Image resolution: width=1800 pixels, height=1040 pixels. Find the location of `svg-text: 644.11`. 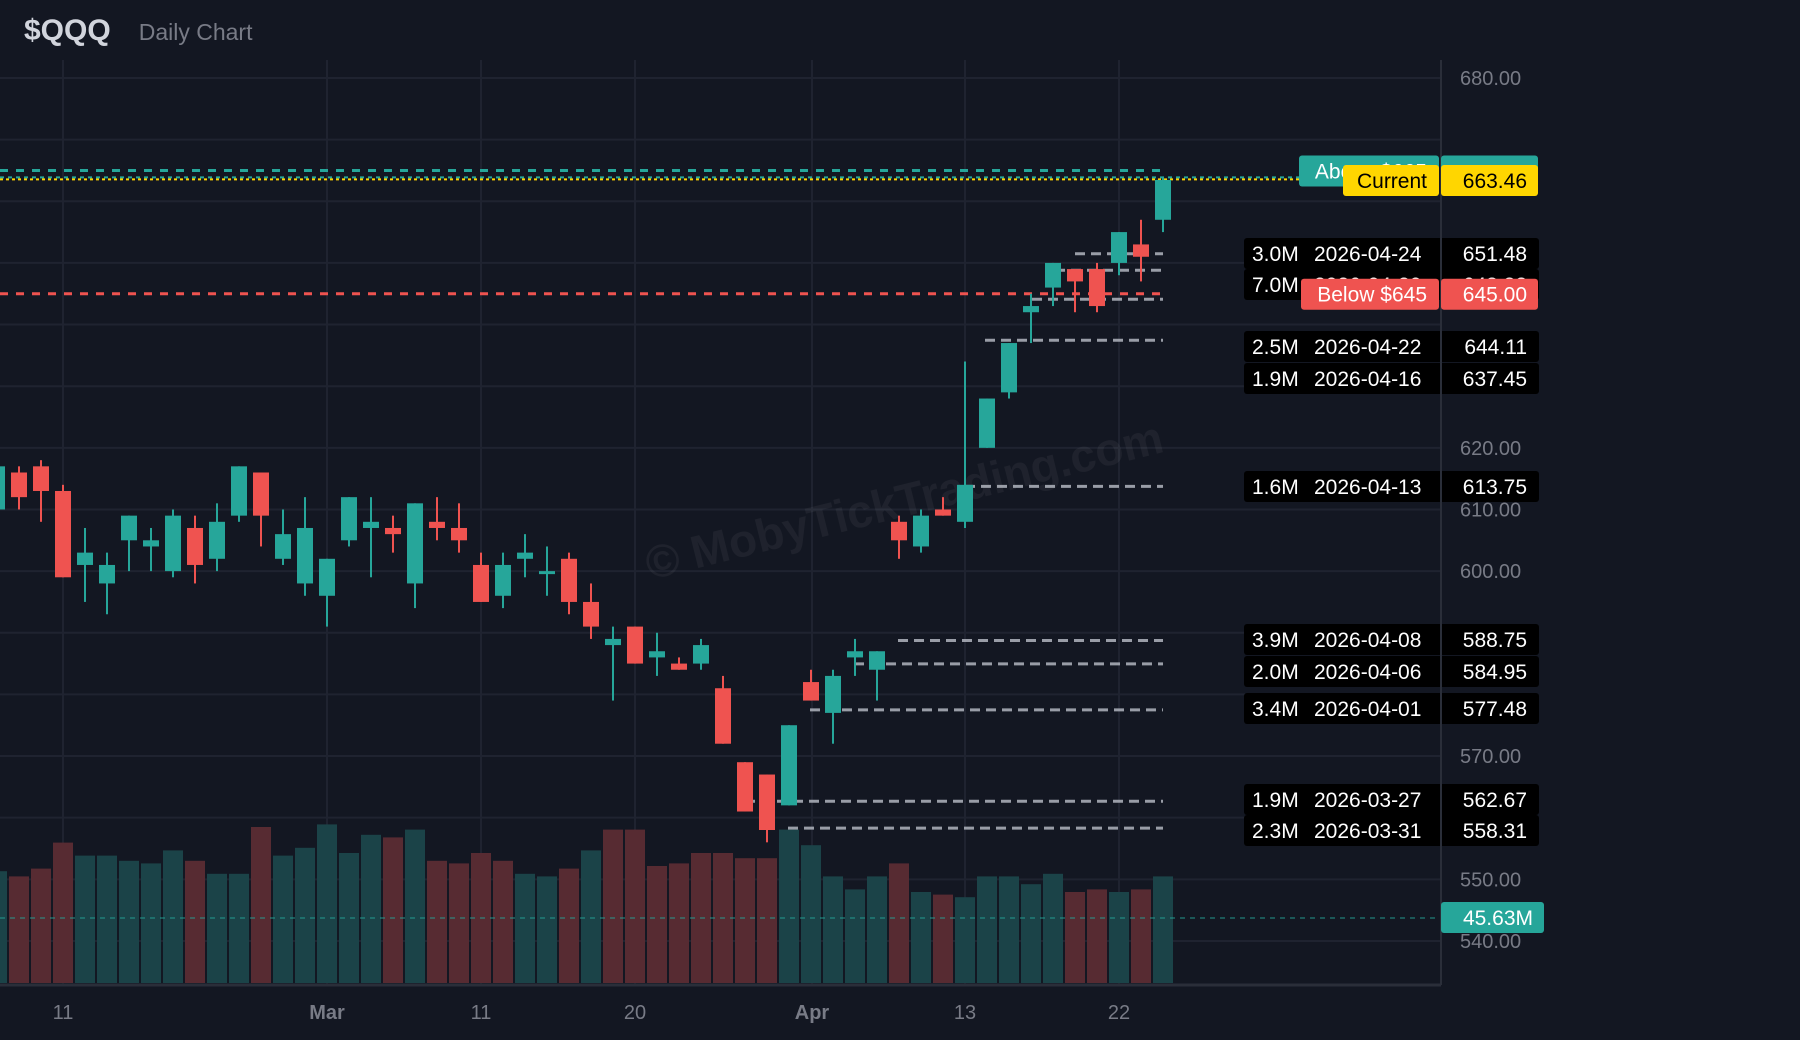

svg-text: 644.11 is located at coordinates (1495, 347).